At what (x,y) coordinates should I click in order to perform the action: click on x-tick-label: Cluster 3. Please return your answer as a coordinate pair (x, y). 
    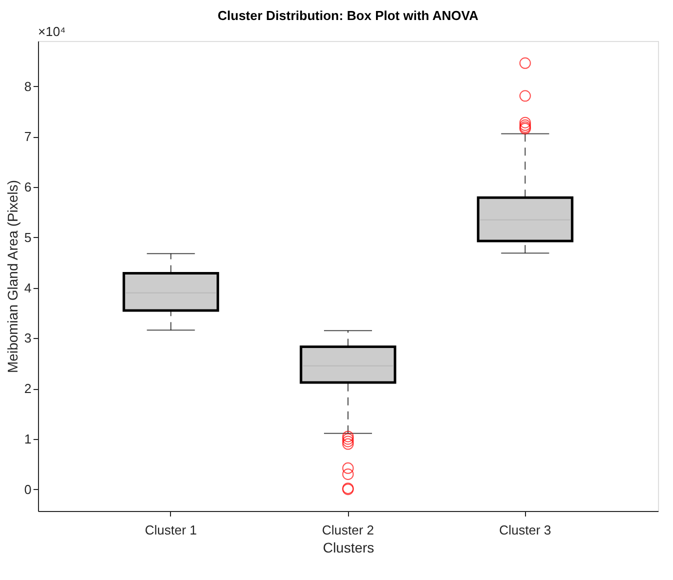
    Looking at the image, I should click on (525, 530).